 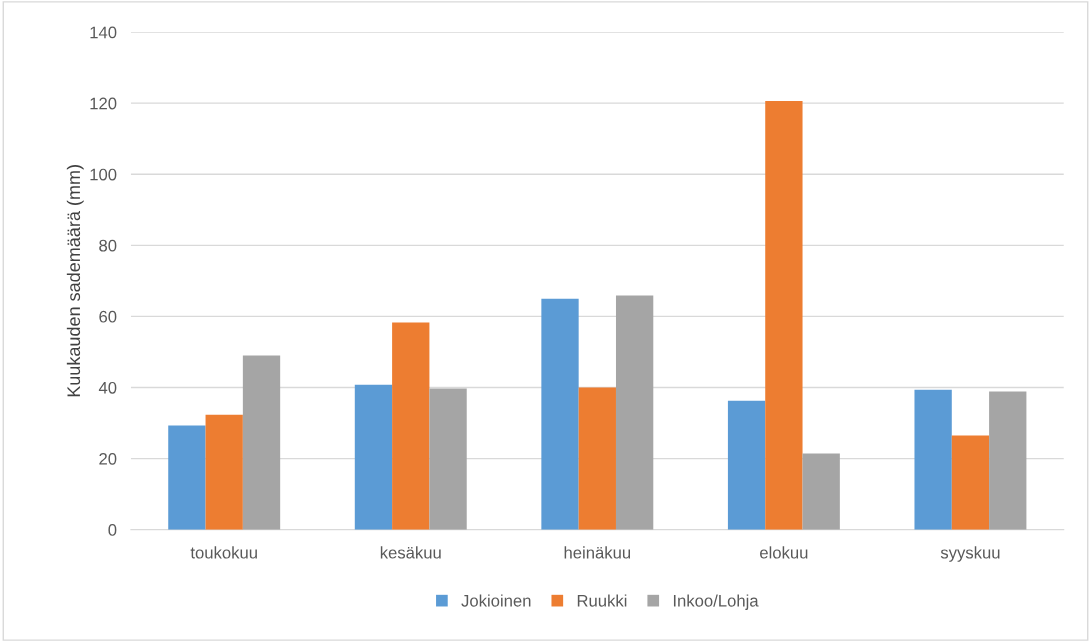 I want to click on x-tick-label: heinäkuu, so click(x=597, y=552).